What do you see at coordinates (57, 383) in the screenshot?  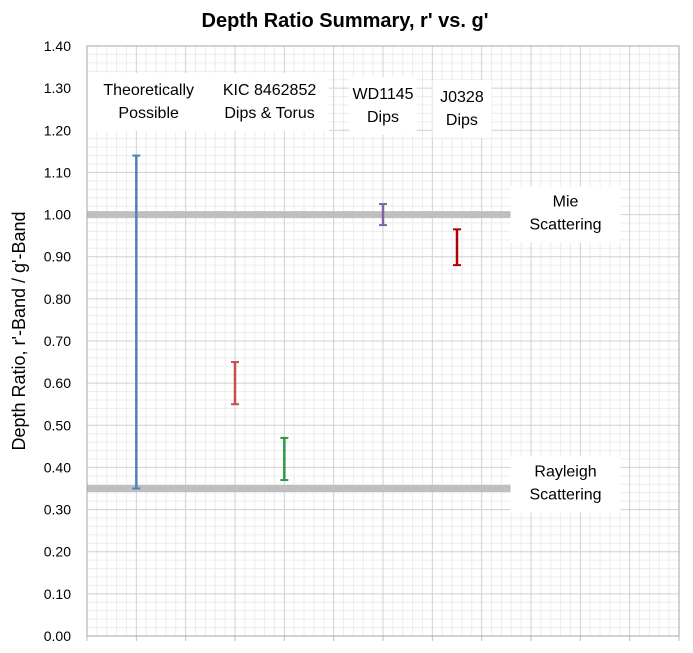 I see `y-tick-label: 0.60` at bounding box center [57, 383].